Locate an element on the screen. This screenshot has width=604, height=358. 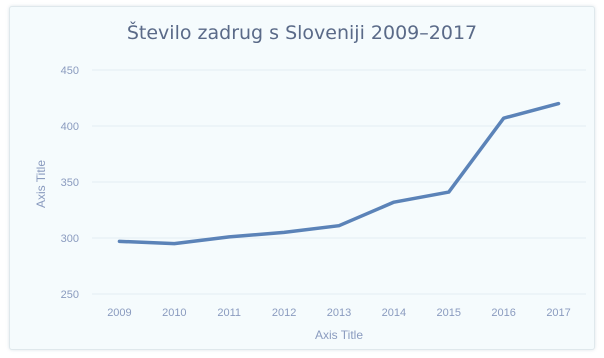
x-tick-label: 2011 is located at coordinates (229, 313).